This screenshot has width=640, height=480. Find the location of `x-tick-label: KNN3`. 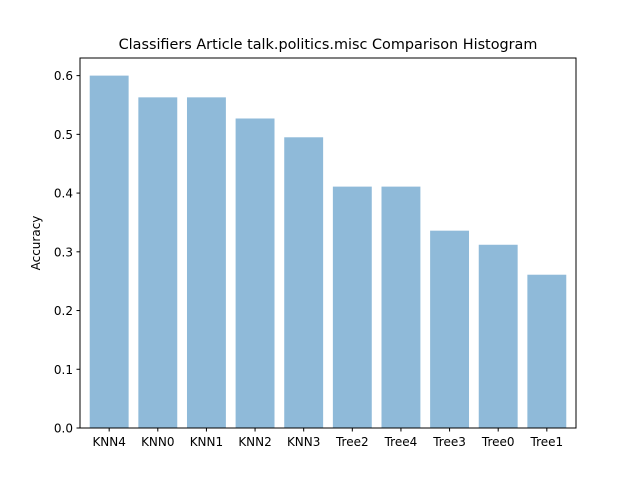

x-tick-label: KNN3 is located at coordinates (303, 442).